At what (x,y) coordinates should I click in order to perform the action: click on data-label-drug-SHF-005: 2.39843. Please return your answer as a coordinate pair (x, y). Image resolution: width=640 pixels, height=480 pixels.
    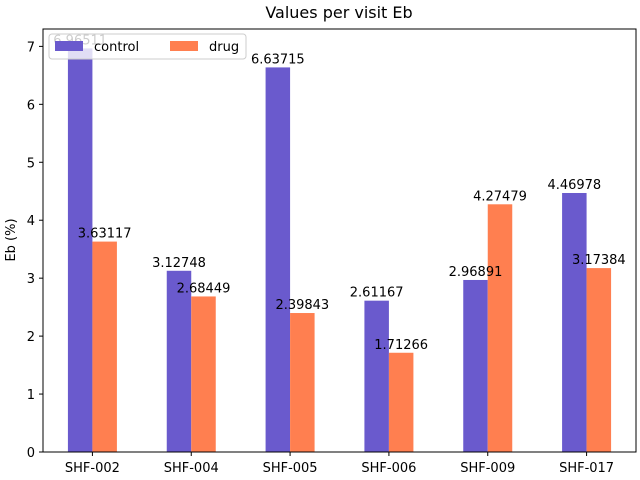
    Looking at the image, I should click on (302, 305).